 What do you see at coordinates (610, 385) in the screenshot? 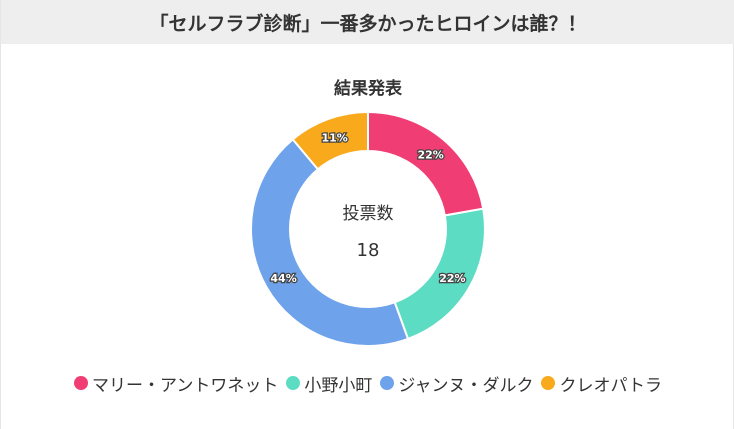
I see `legend-label: クレオパトラ` at bounding box center [610, 385].